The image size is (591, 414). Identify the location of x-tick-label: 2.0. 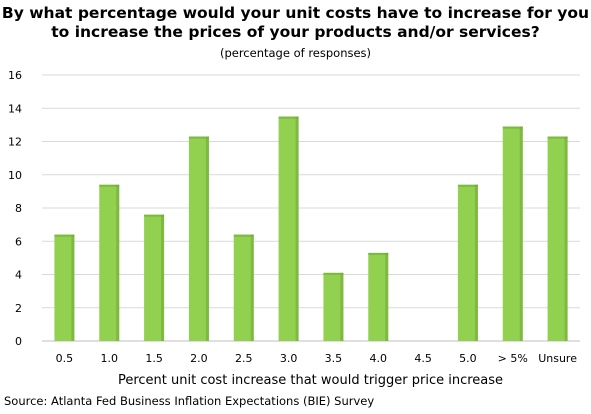
(199, 358).